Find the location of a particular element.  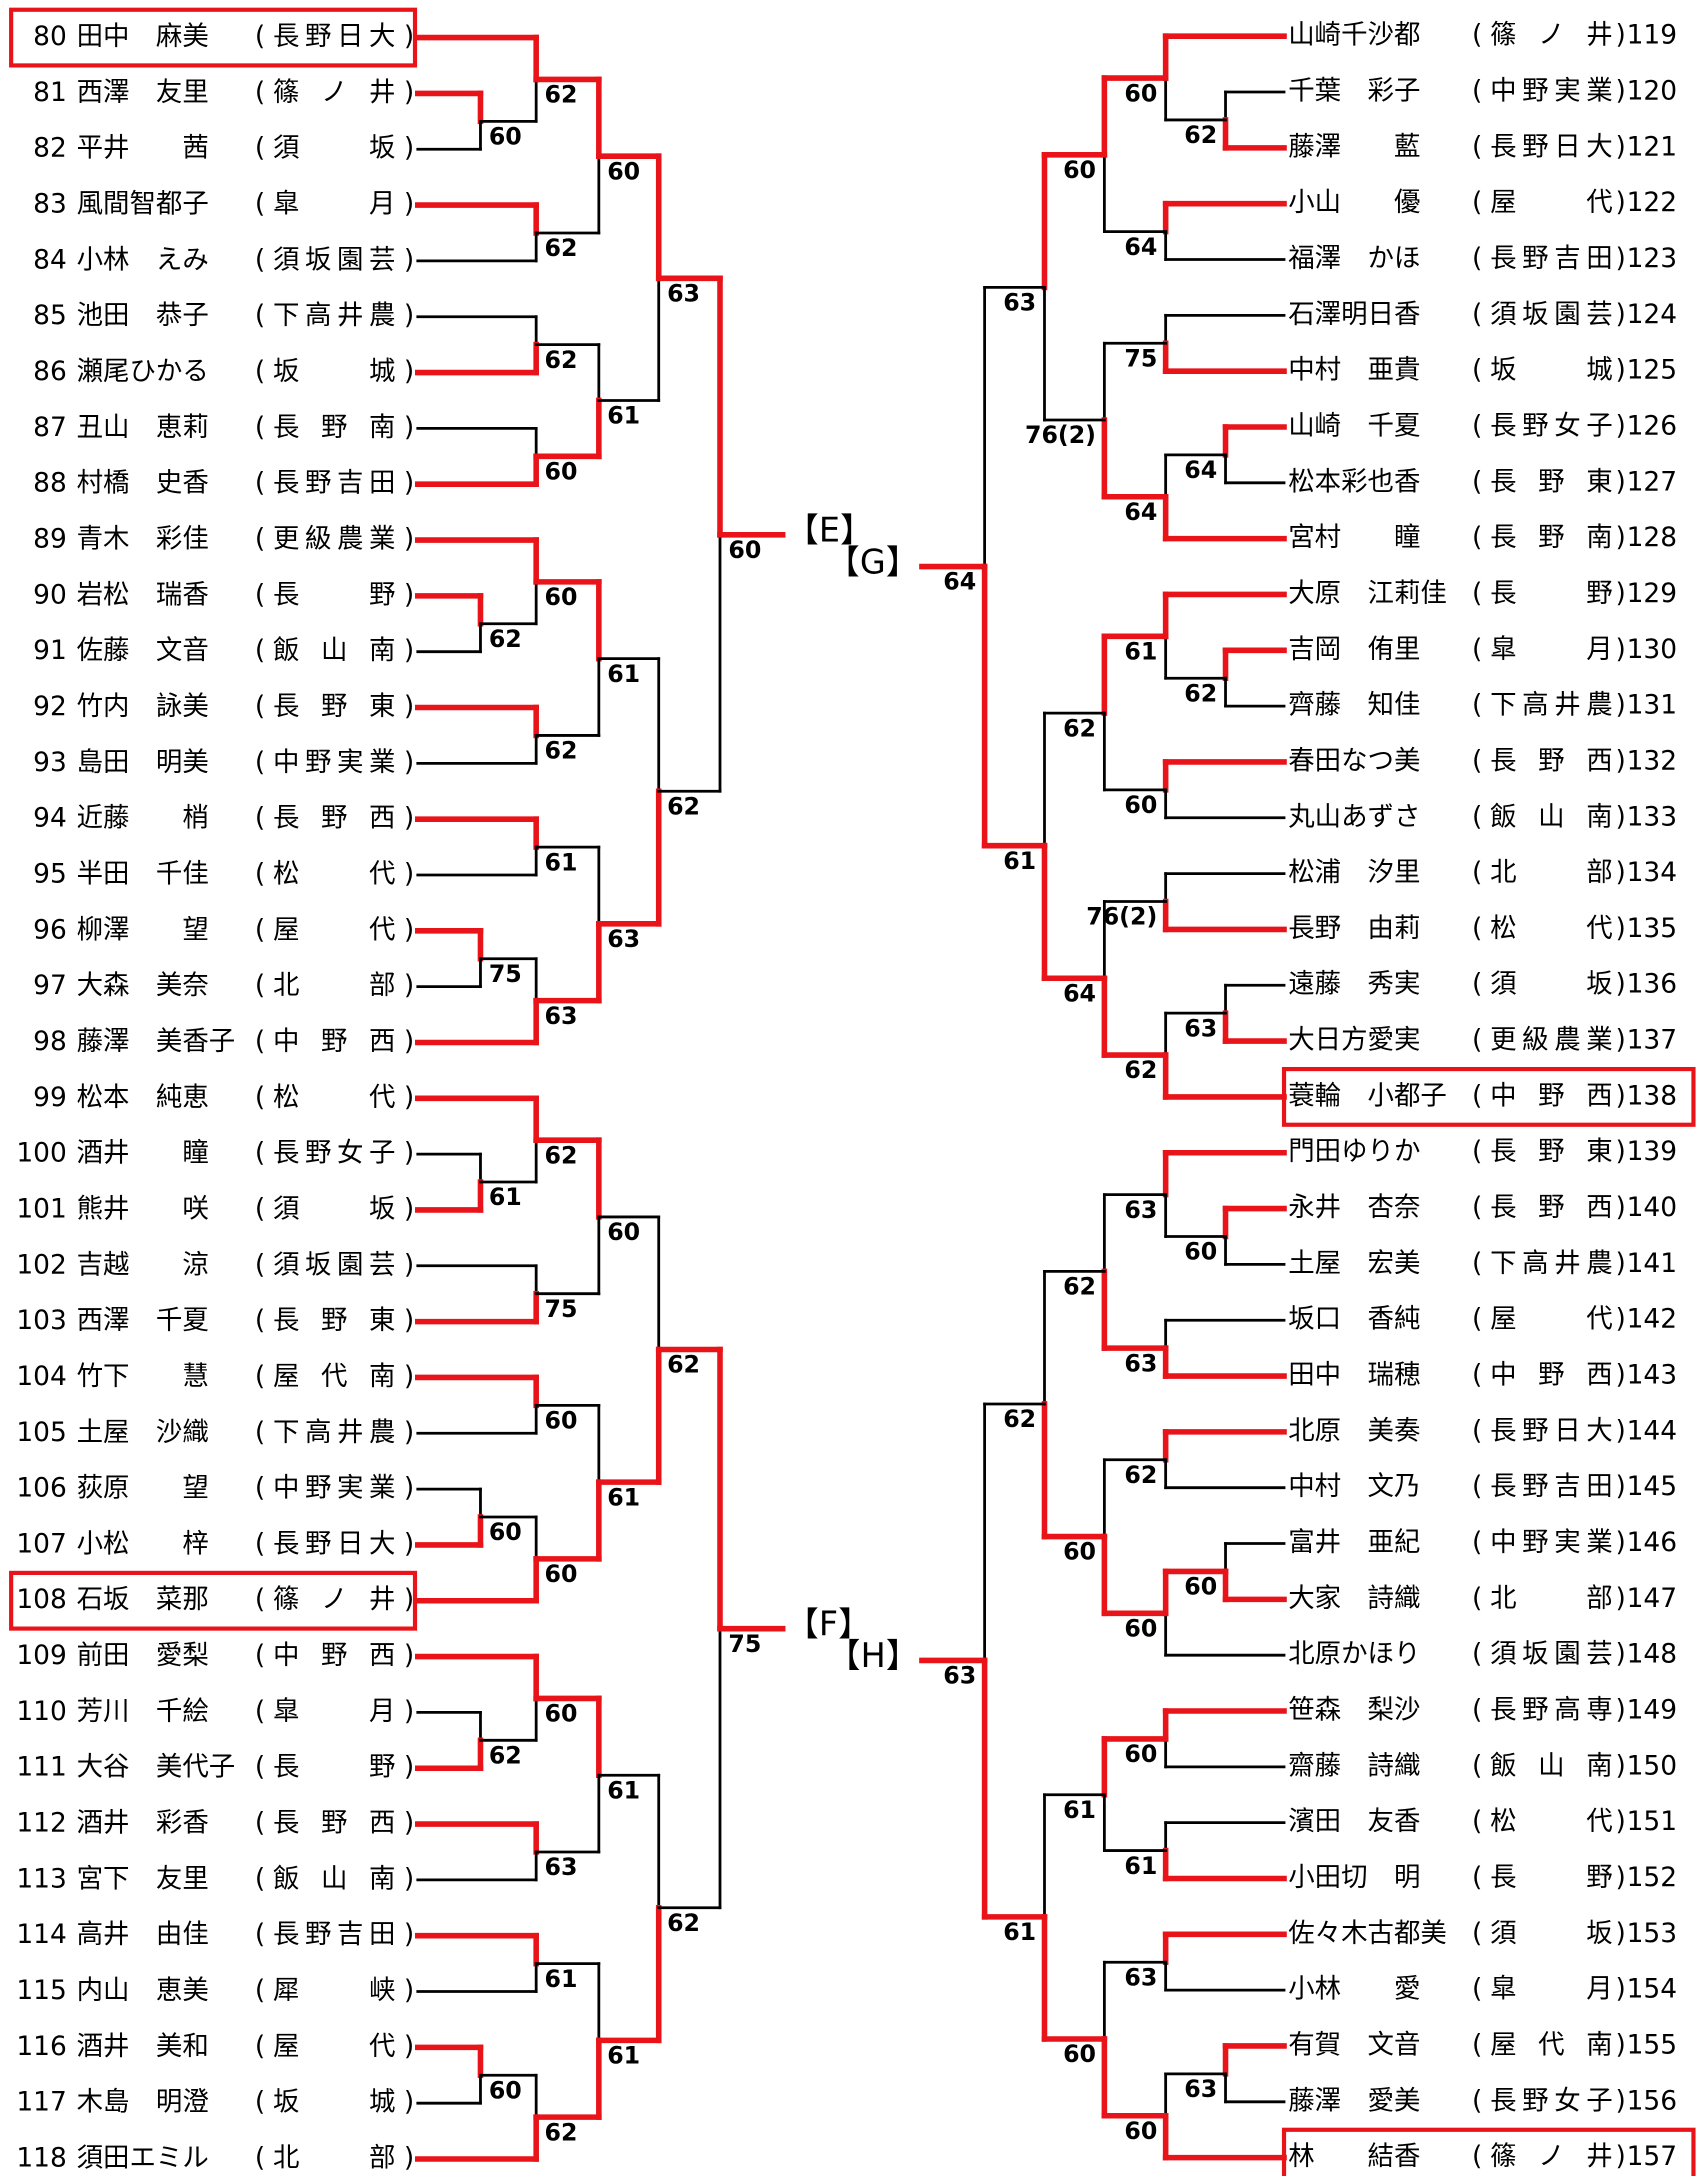

player-name: 佐藤 文音 is located at coordinates (143, 650).